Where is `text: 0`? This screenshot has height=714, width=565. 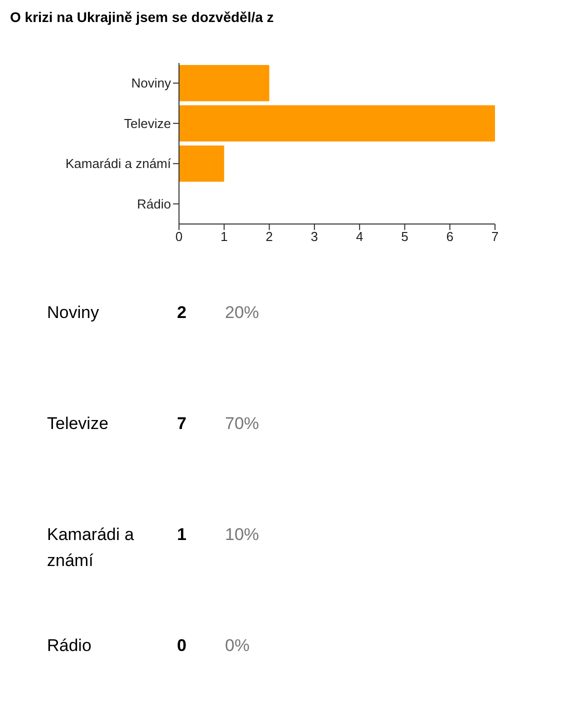
text: 0 is located at coordinates (182, 646).